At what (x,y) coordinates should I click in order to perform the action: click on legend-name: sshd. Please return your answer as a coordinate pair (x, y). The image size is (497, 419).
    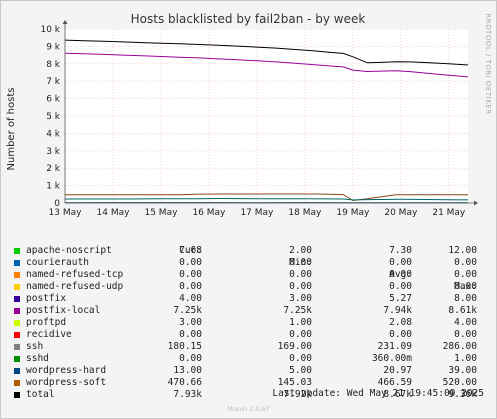
    Looking at the image, I should click on (37, 358).